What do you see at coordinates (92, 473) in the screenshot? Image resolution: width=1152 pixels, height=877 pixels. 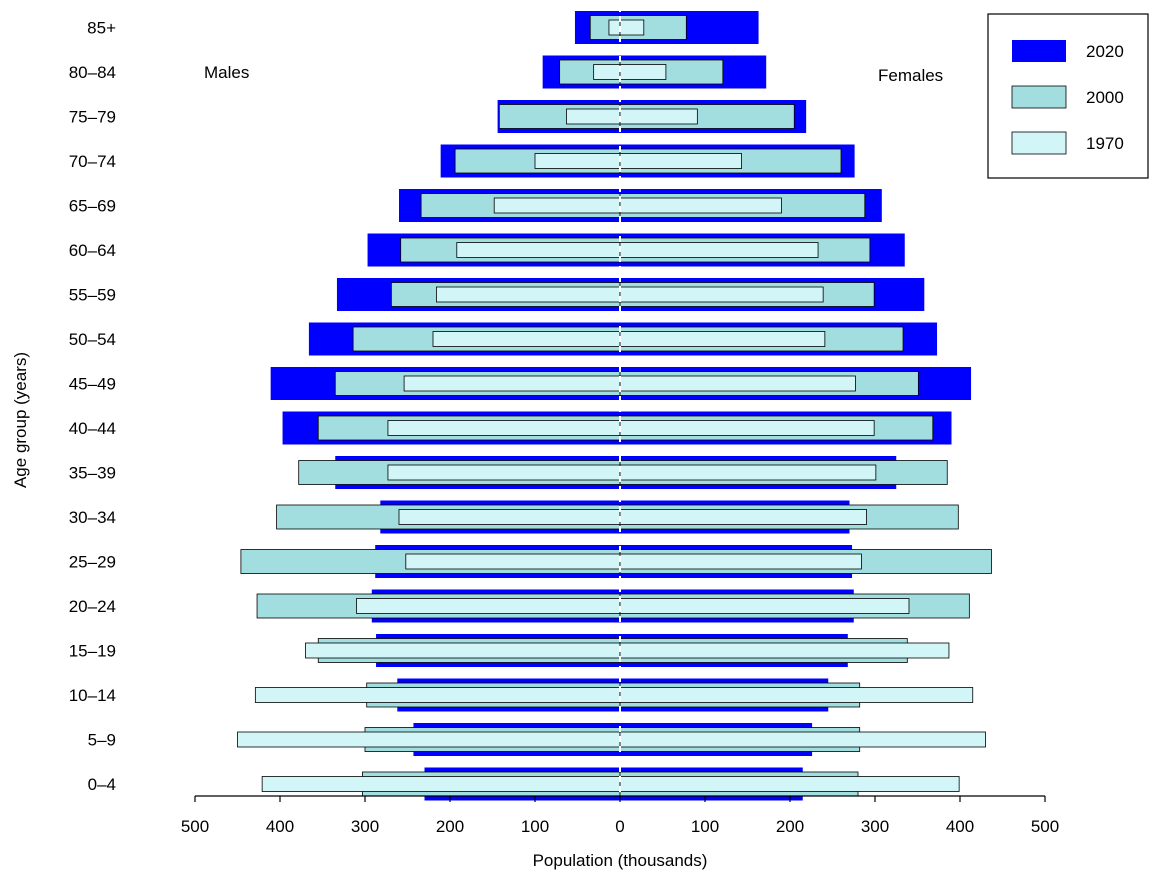 I see `age-label-7: 35–39` at bounding box center [92, 473].